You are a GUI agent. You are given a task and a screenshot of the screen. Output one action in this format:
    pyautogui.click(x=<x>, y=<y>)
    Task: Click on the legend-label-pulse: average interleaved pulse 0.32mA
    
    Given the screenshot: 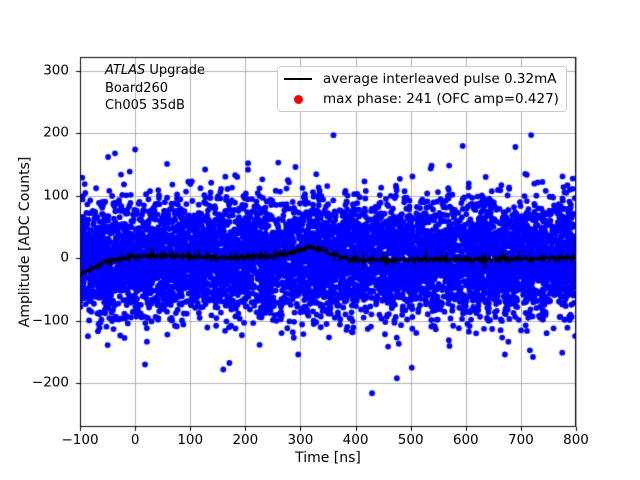 What is the action you would take?
    pyautogui.click(x=440, y=79)
    